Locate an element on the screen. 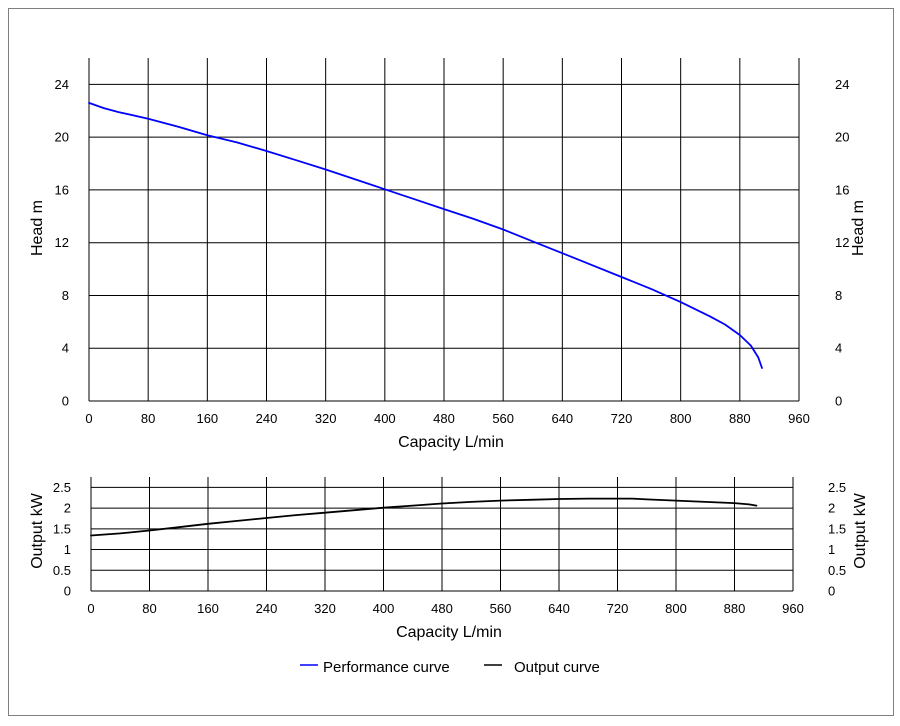 This screenshot has width=900, height=726. head-y-tick-label-left: 8 is located at coordinates (65, 295).